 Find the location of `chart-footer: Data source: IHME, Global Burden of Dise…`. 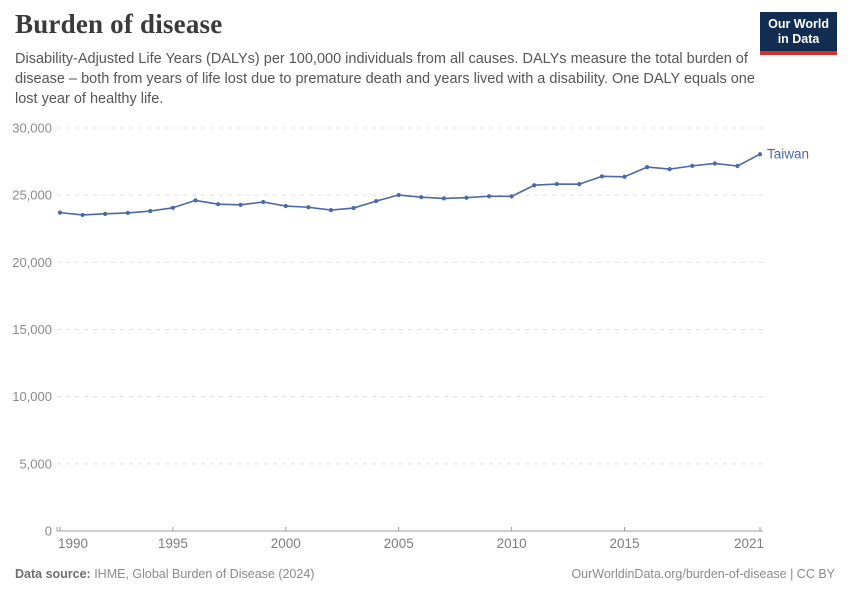

chart-footer: Data source: IHME, Global Burden of Dise… is located at coordinates (425, 574).